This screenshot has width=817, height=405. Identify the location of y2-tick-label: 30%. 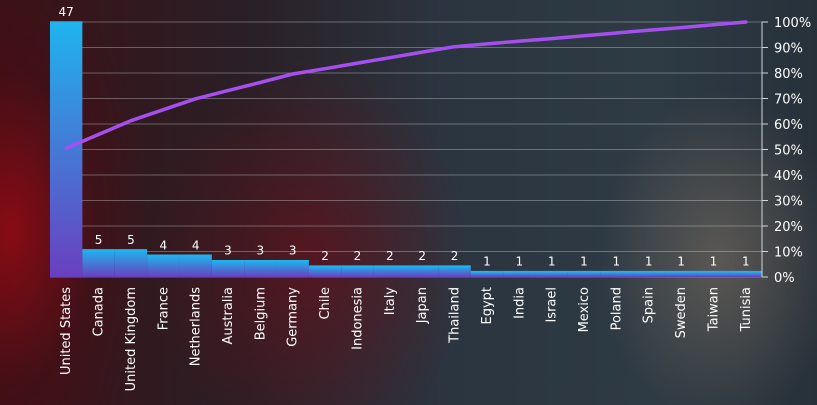
(788, 202).